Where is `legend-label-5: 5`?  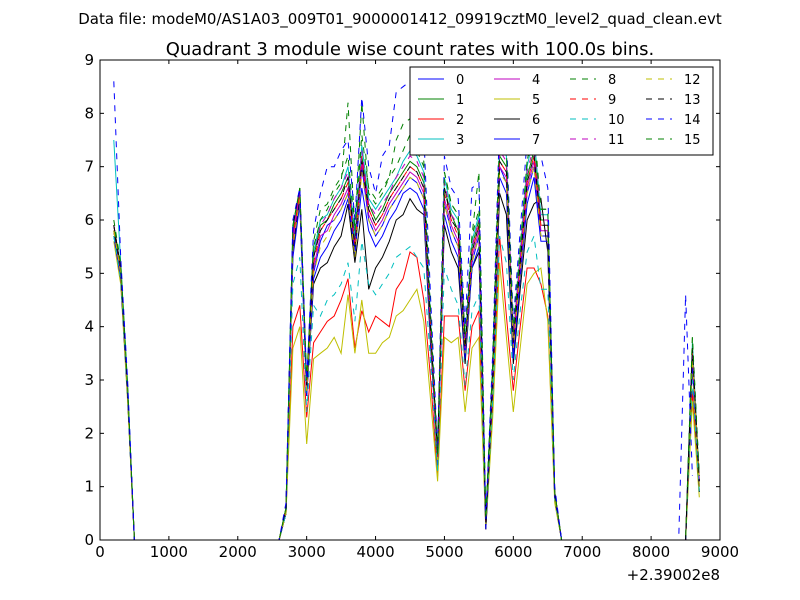
legend-label-5: 5 is located at coordinates (536, 100).